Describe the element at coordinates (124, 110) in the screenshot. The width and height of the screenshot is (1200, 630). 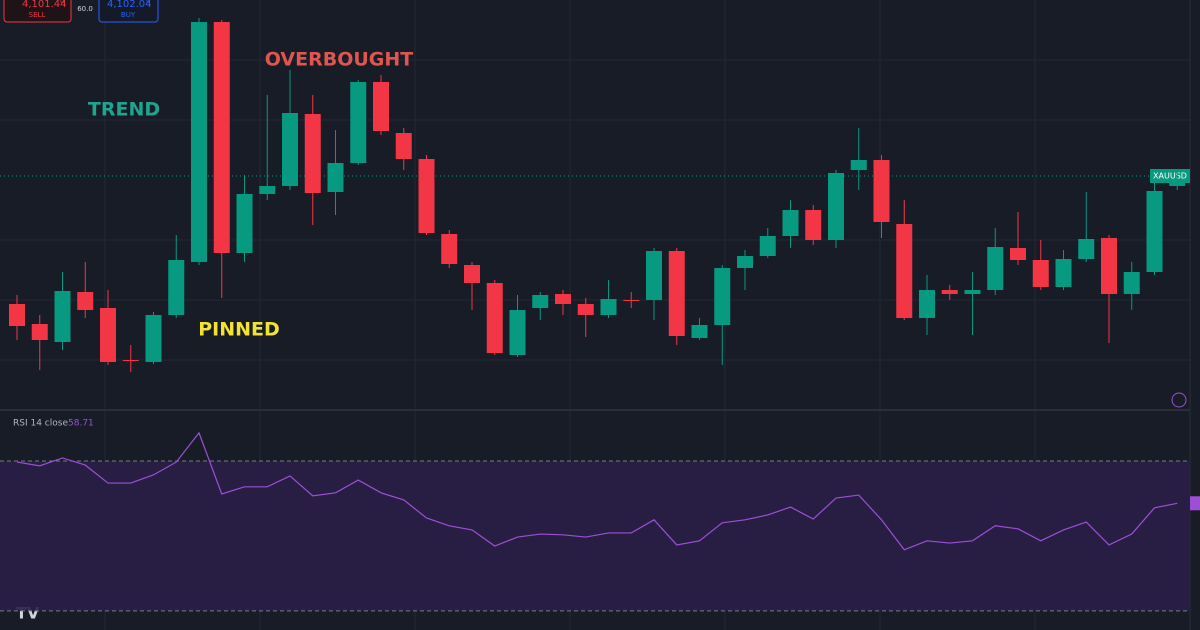
I see `annotation: TREND` at that location.